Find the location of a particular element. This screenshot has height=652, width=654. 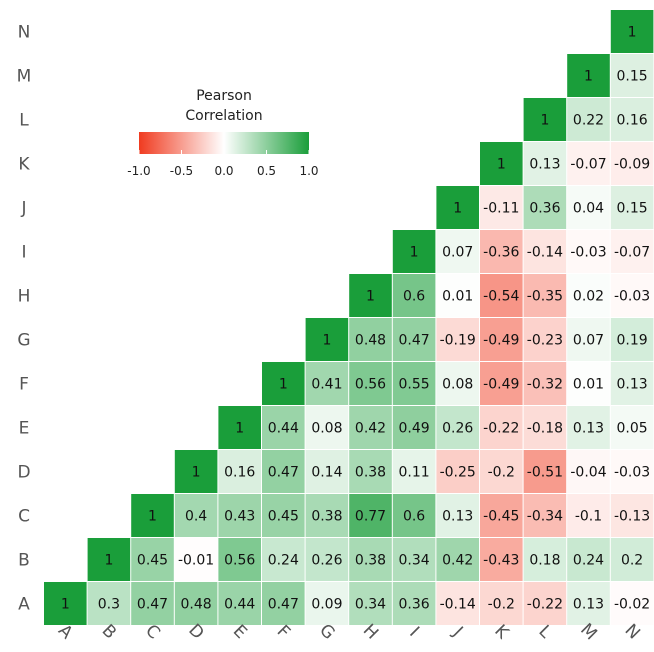

y-tick-B: B is located at coordinates (24, 561).